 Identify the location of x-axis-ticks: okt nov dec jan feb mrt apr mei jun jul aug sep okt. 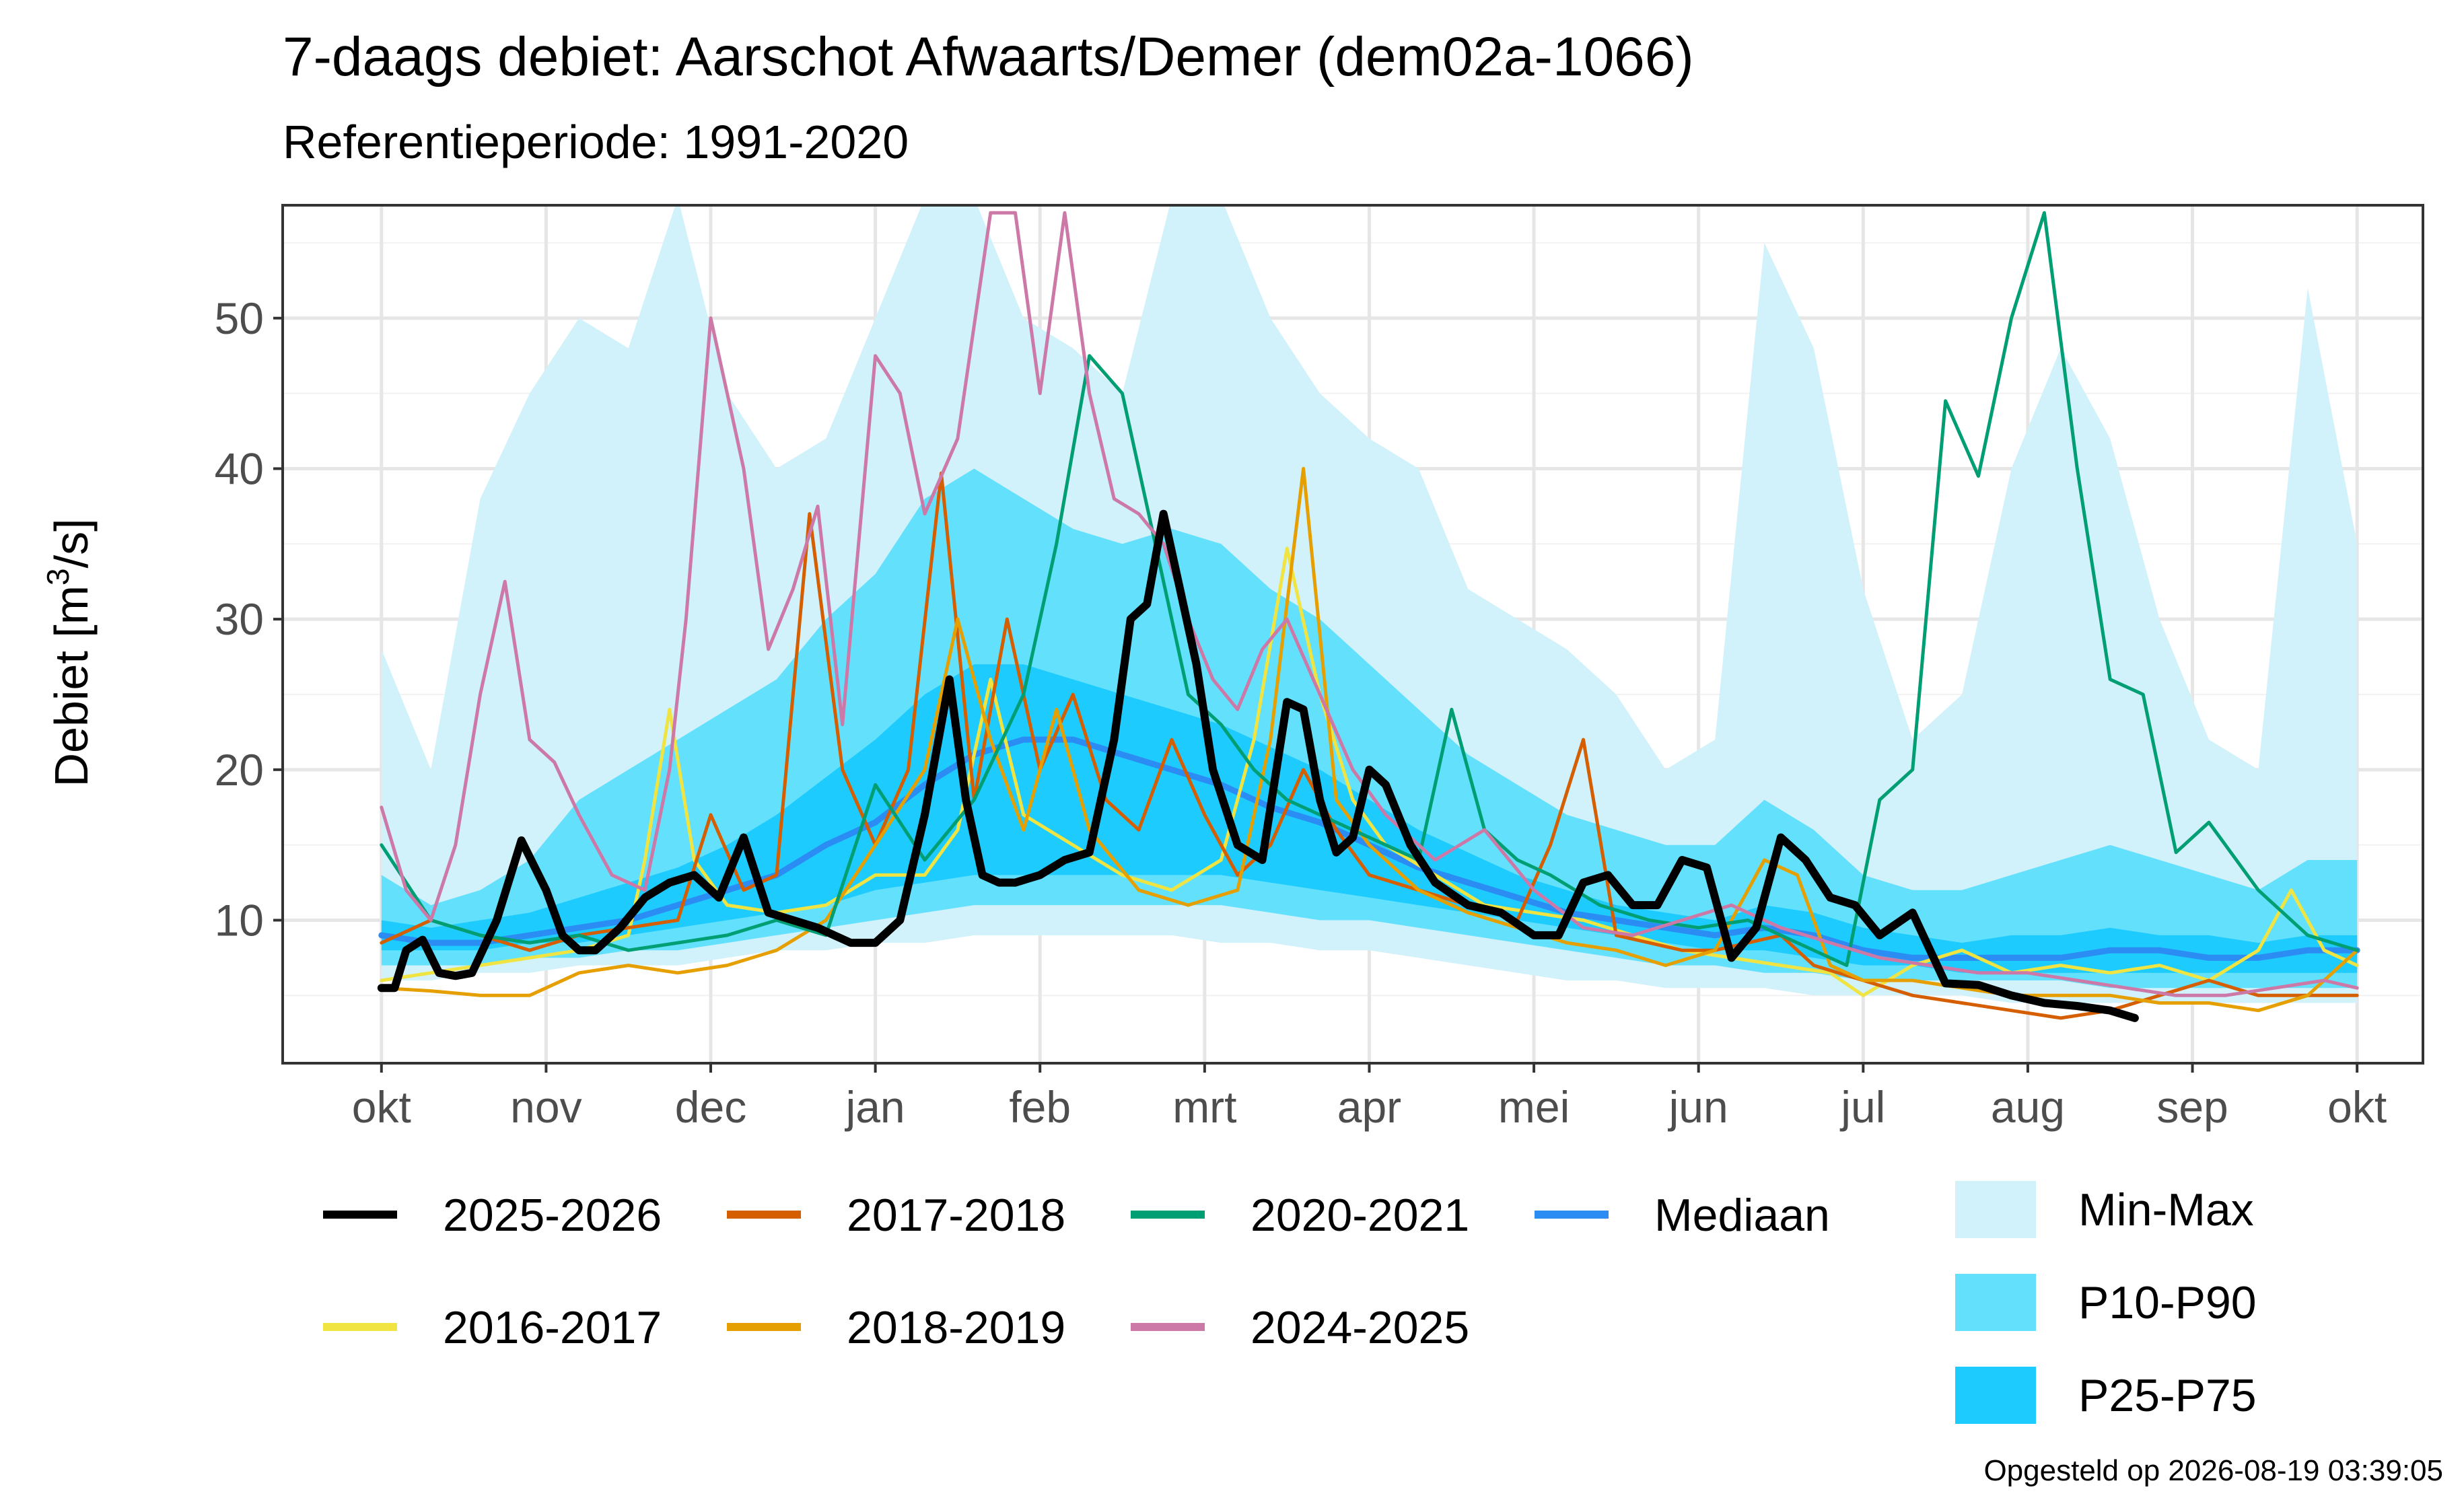
(1369, 1097).